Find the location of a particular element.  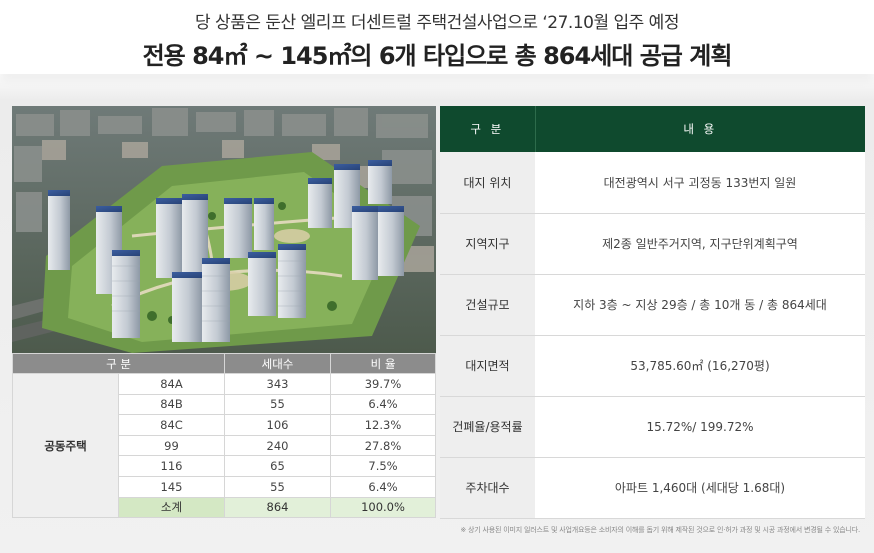

table-row: 99 240 27.8% is located at coordinates (224, 445).